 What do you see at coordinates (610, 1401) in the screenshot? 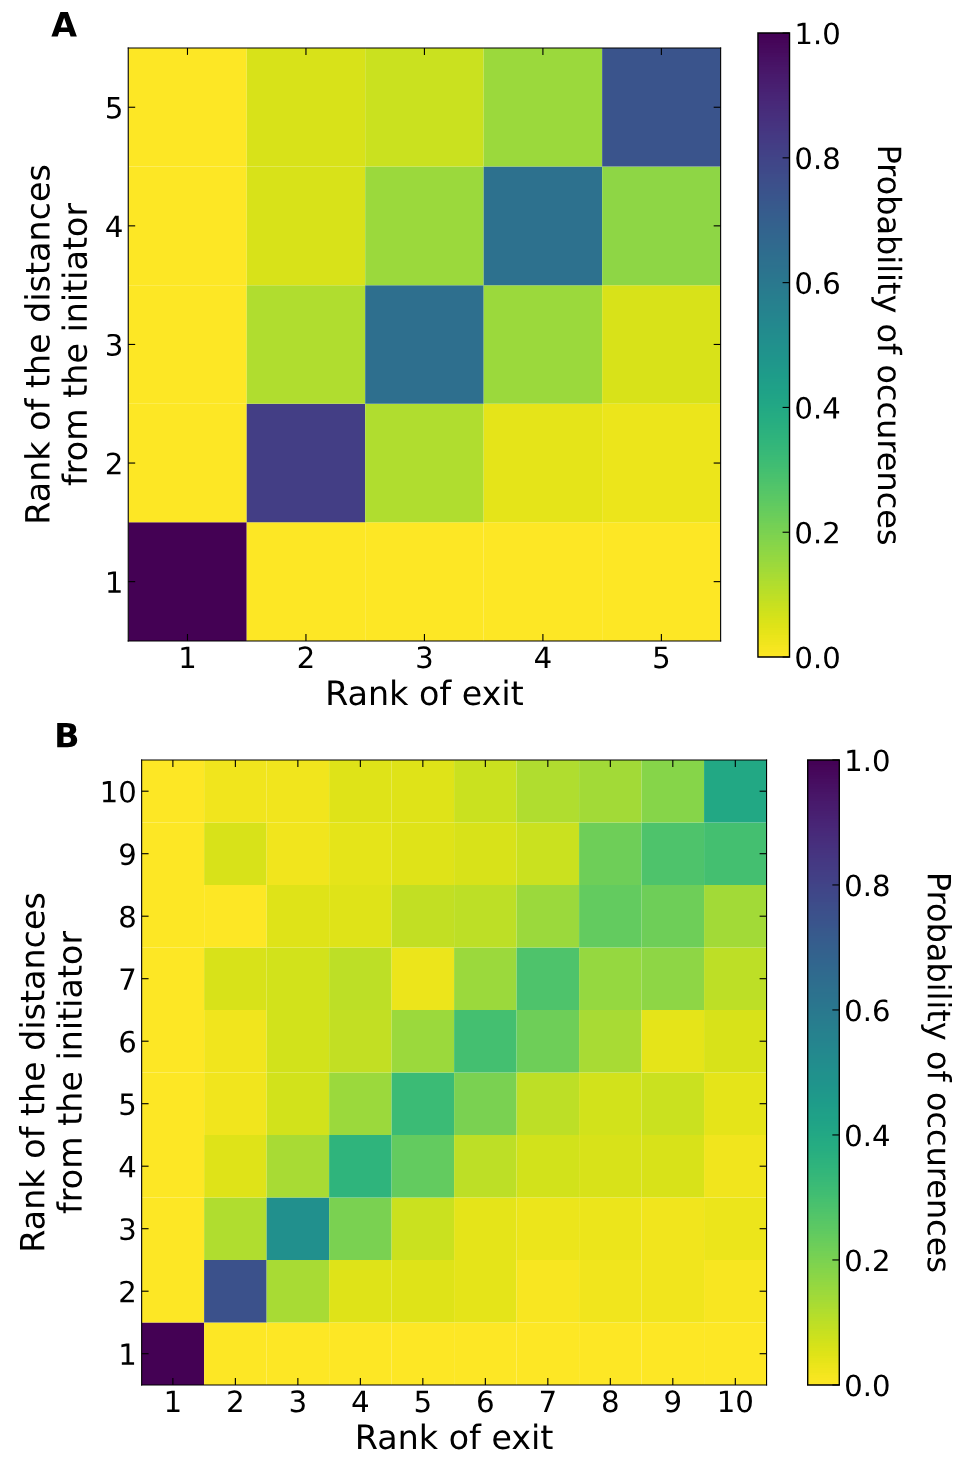
I see `x-tick-label: 8` at bounding box center [610, 1401].